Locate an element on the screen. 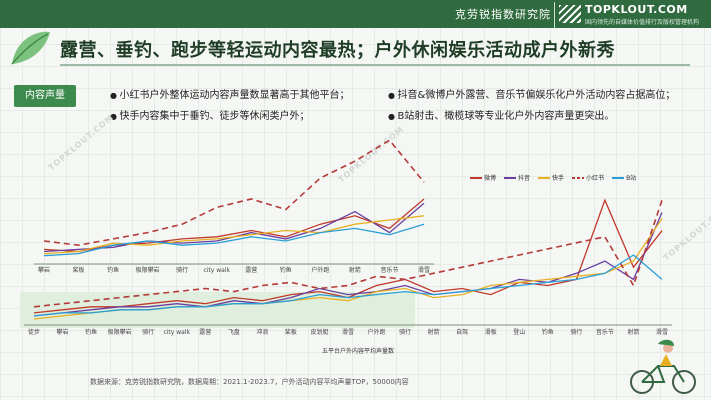 Image resolution: width=711 pixels, height=400 pixels. legend-label: B站 is located at coordinates (631, 178).